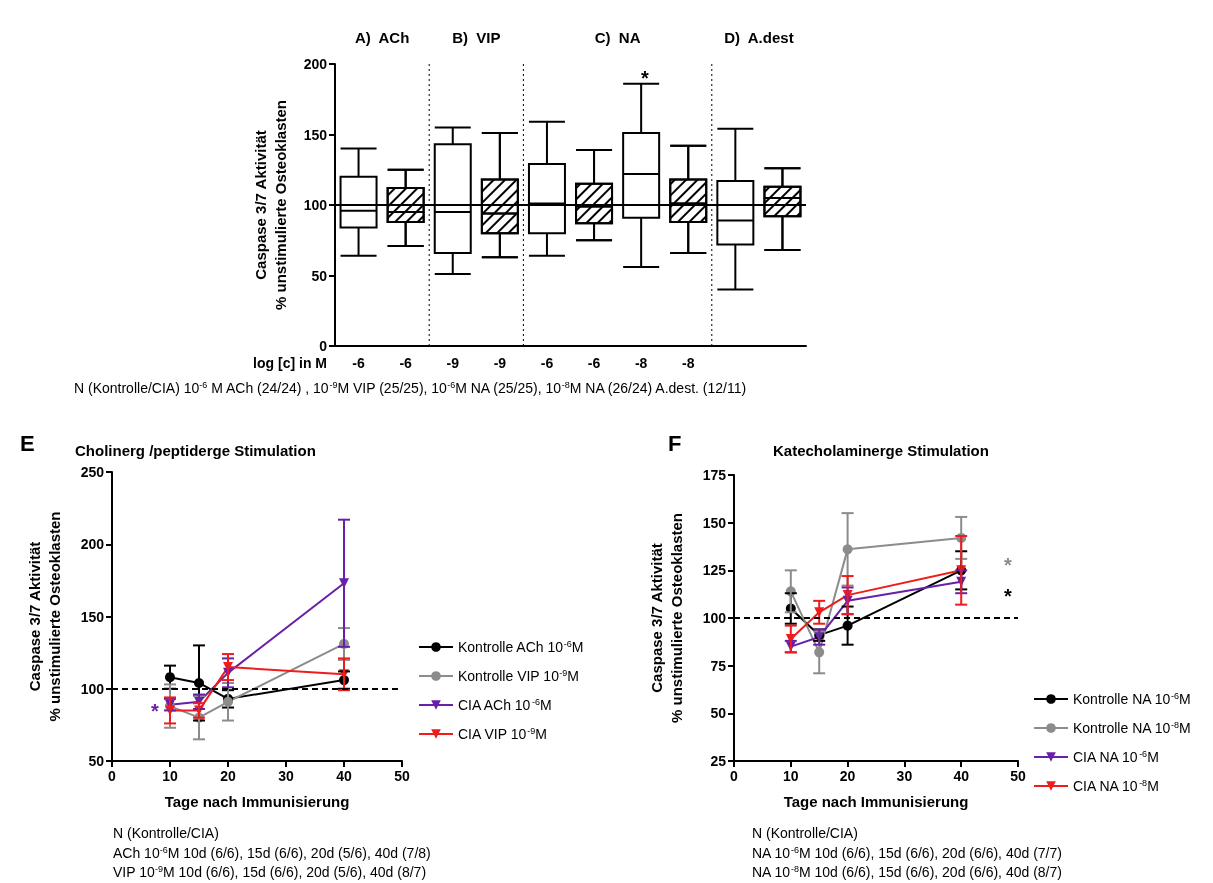  What do you see at coordinates (714, 570) in the screenshot?
I see `y-tick-label: 125` at bounding box center [714, 570].